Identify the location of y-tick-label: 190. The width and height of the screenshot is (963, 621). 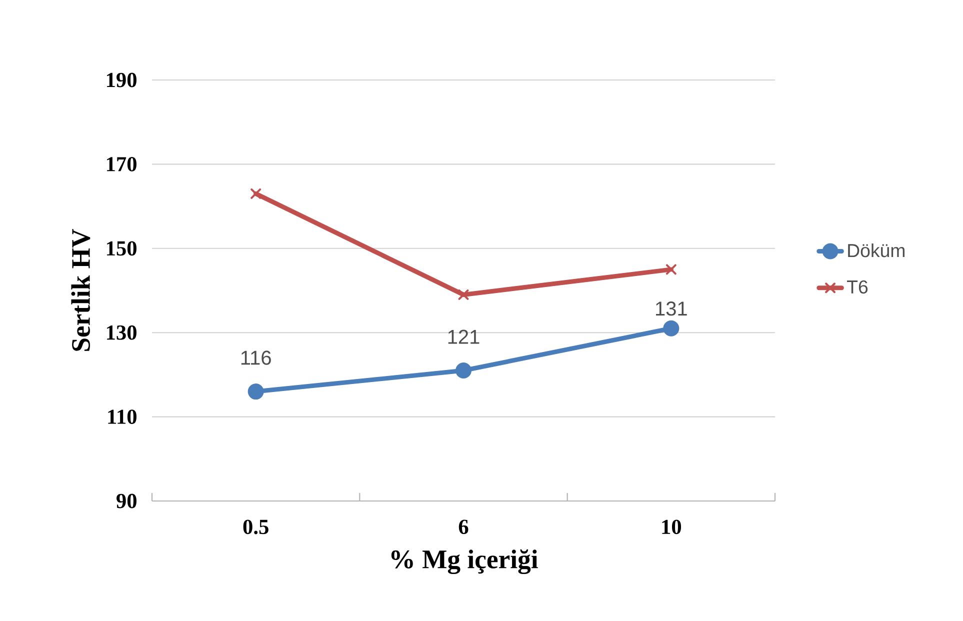
(121, 80).